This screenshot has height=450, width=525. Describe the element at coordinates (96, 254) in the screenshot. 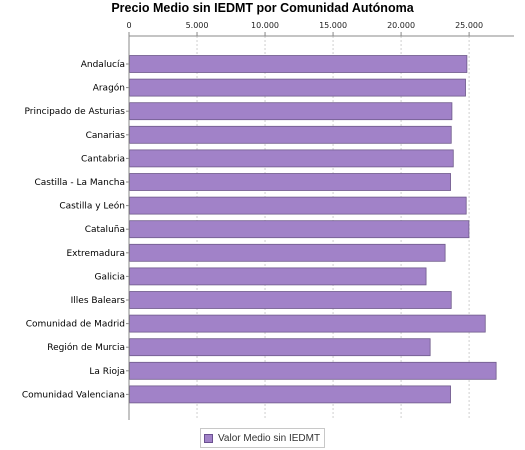

I see `category-label: Extremadura` at that location.